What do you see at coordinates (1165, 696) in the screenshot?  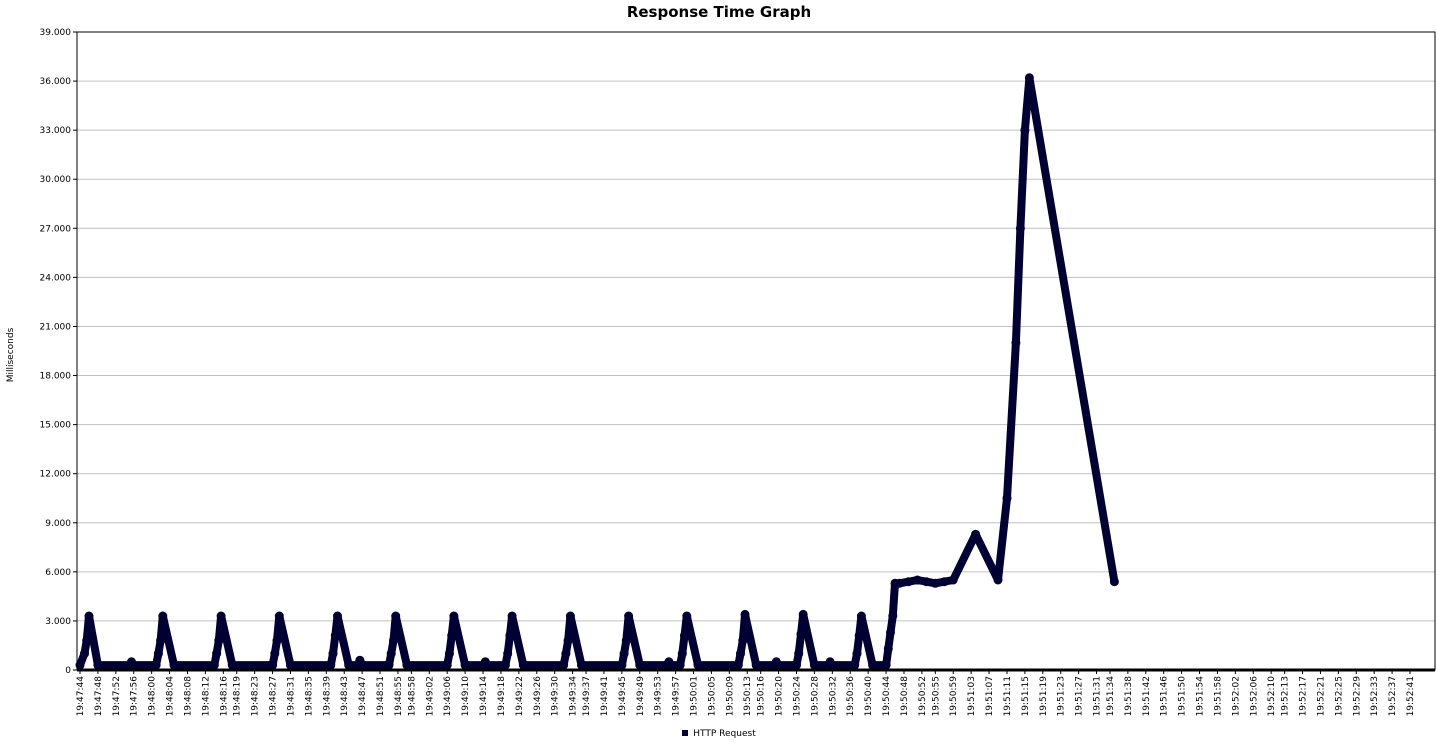 I see `x-tick-label: 19:51:46` at bounding box center [1165, 696].